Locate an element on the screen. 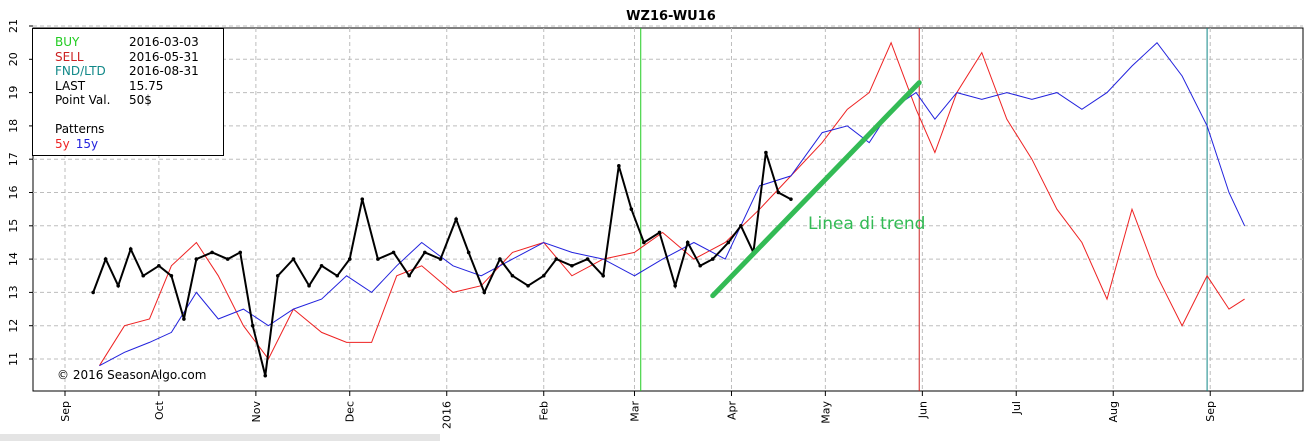 The image size is (1309, 445). y-axis: 11 12 13 14 15 16 17 18 19 20 21 is located at coordinates (20, 192).